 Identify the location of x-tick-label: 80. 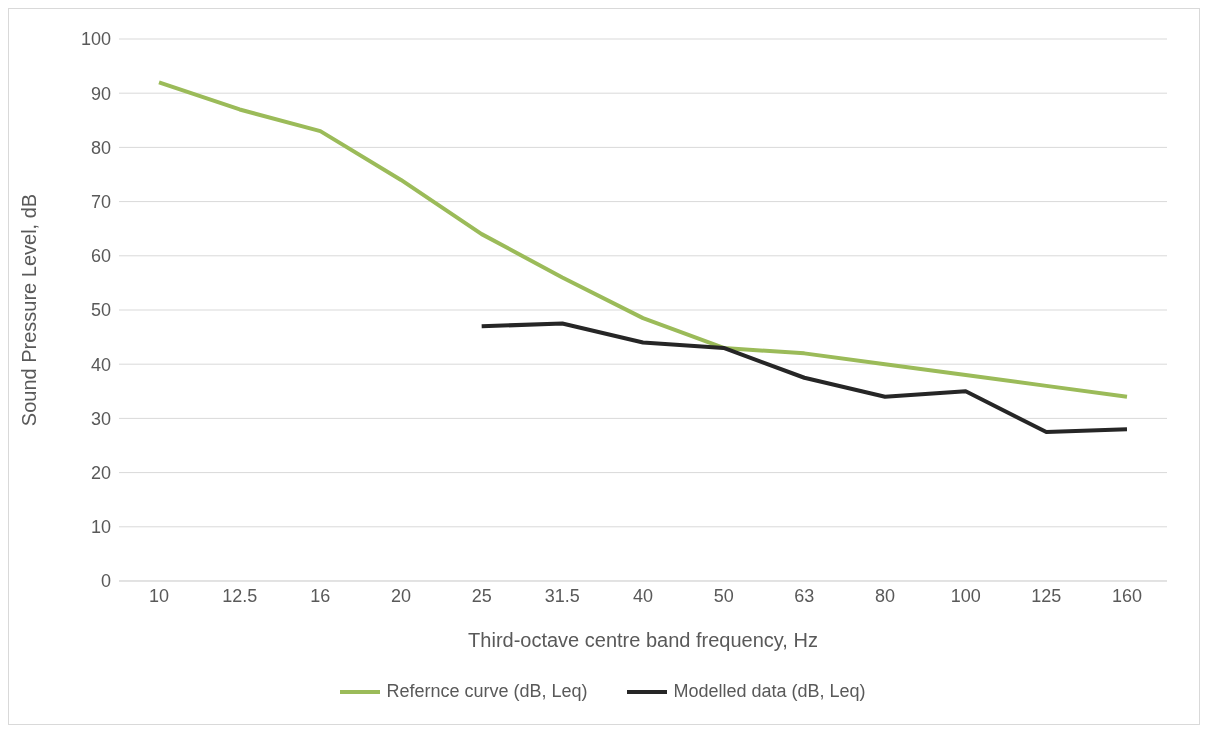
(885, 595).